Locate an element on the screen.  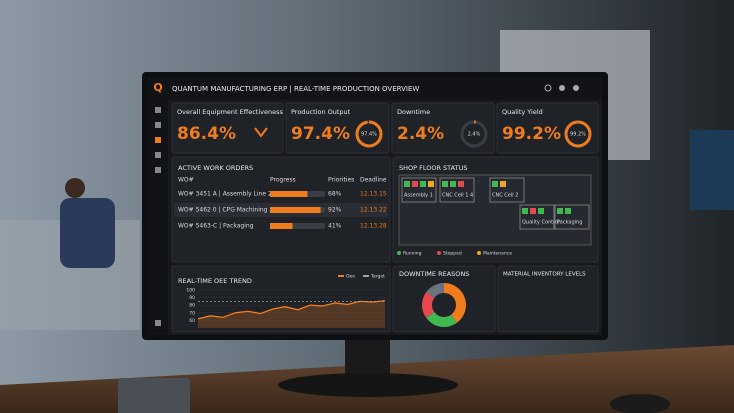
trend-area is located at coordinates (291, 314).